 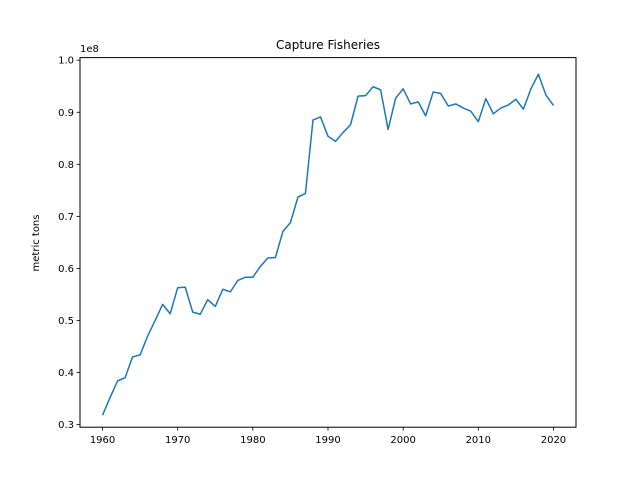 What do you see at coordinates (102, 440) in the screenshot?
I see `x-tick-label: 1960` at bounding box center [102, 440].